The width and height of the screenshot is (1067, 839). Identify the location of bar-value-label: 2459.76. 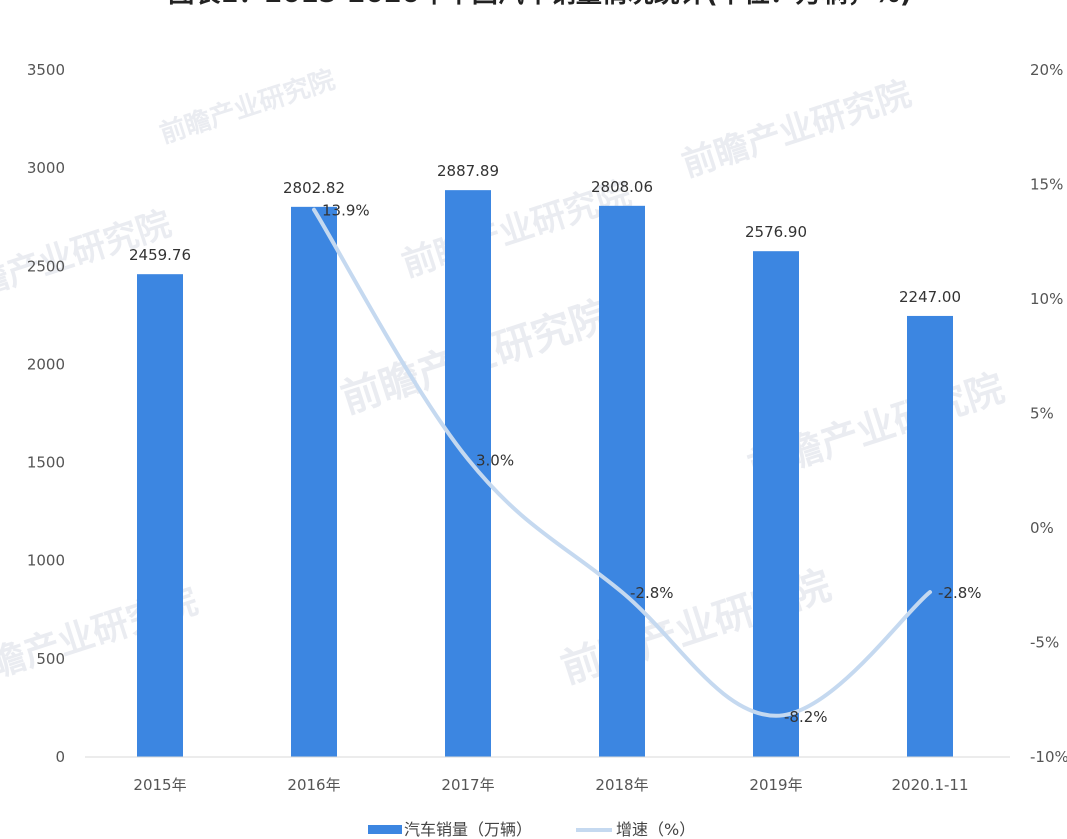
(160, 255).